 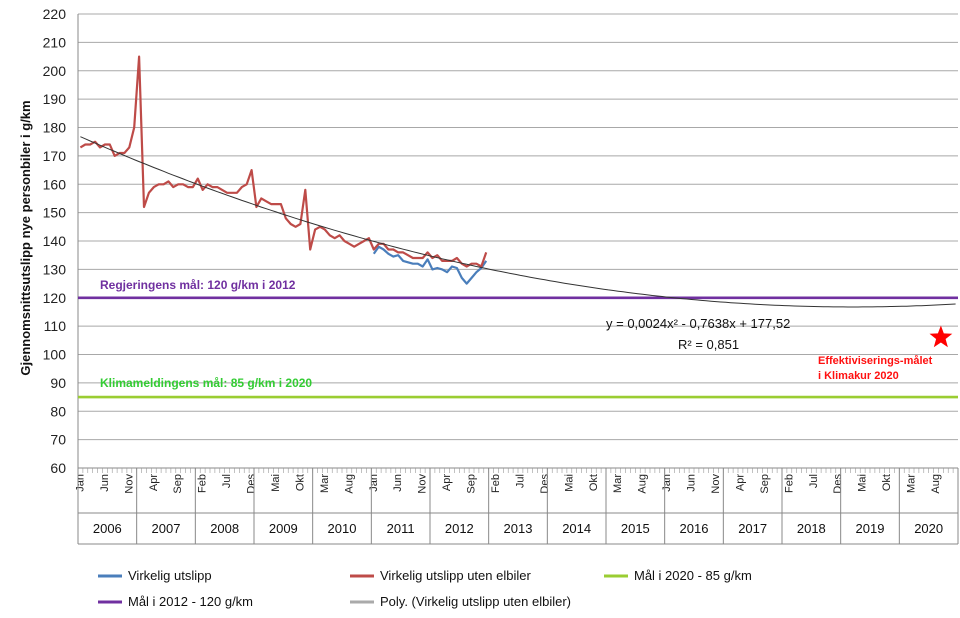 What do you see at coordinates (698, 323) in the screenshot?
I see `trend-equation: y = 0,0024x² - 0,7638x + 177,52` at bounding box center [698, 323].